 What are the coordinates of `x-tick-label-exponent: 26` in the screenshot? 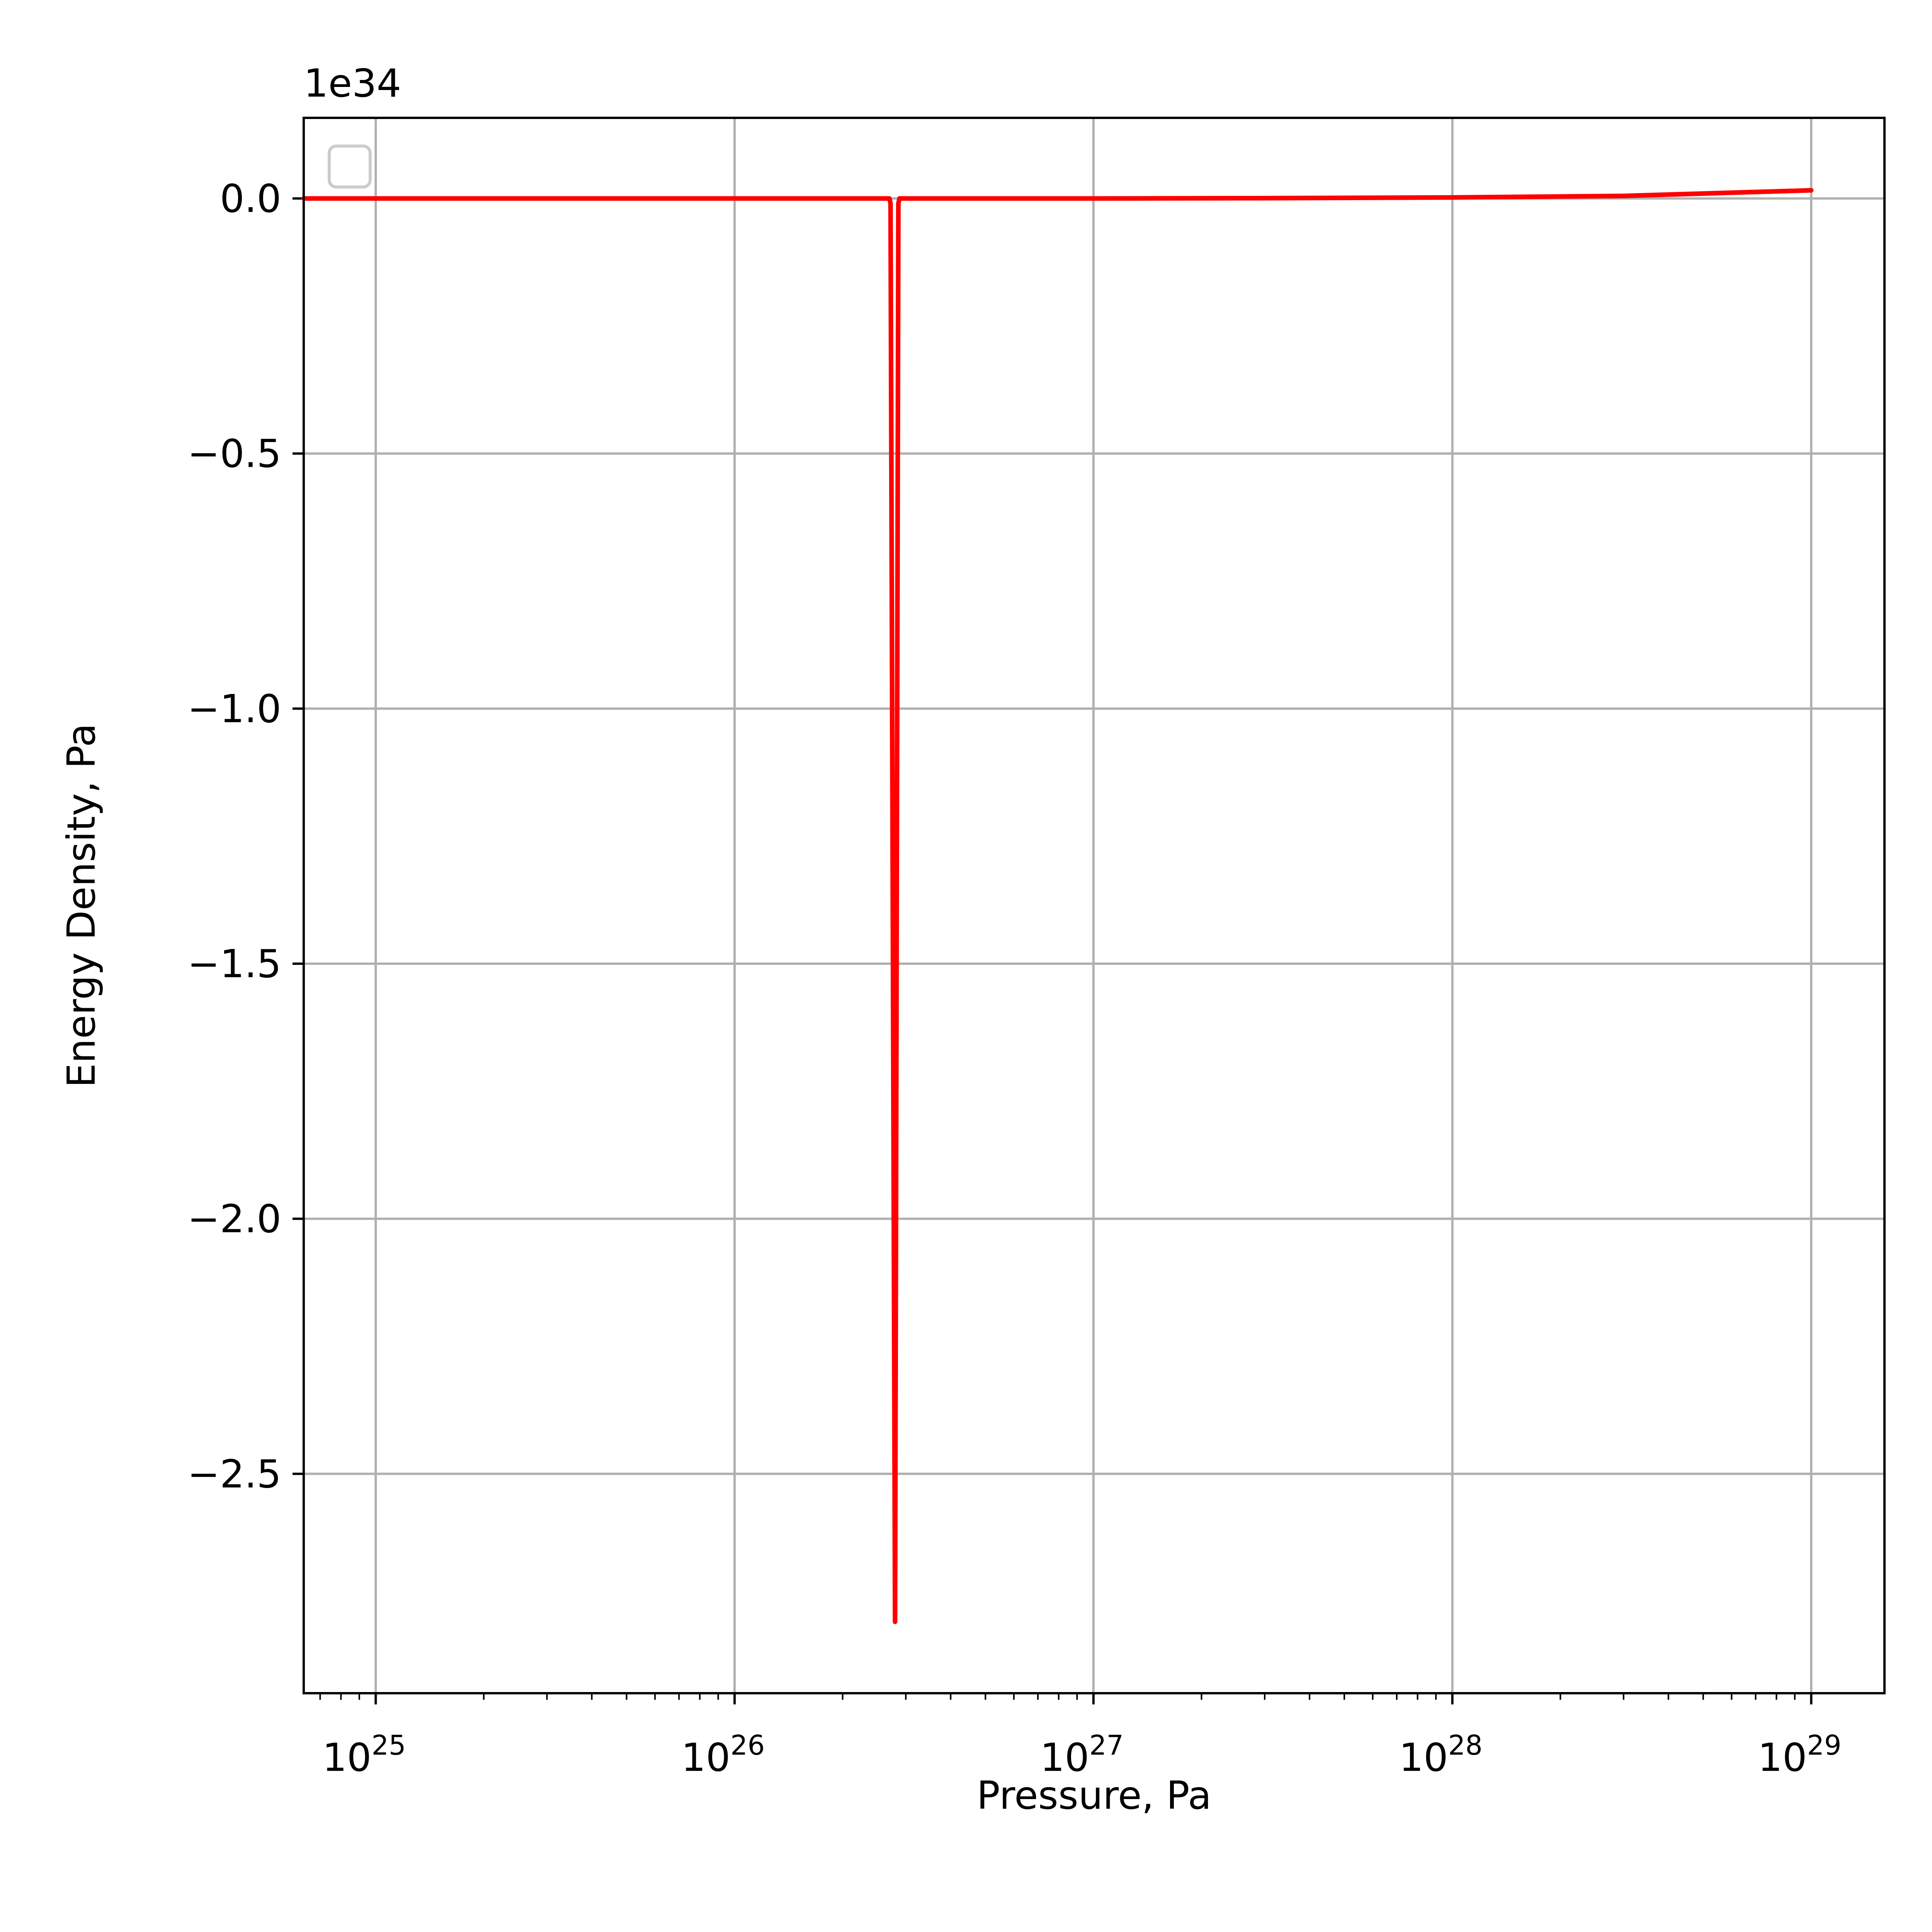 It's located at (748, 1745).